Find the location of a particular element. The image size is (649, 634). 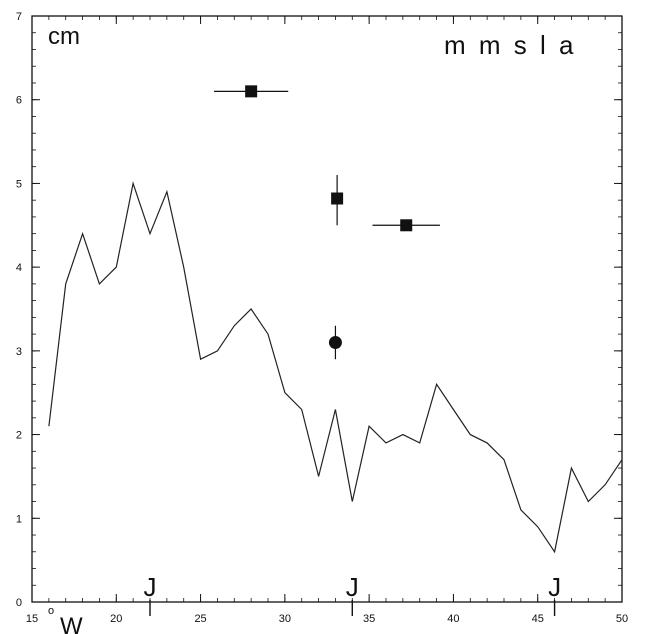

y-tick-label: 7 is located at coordinates (19, 17).